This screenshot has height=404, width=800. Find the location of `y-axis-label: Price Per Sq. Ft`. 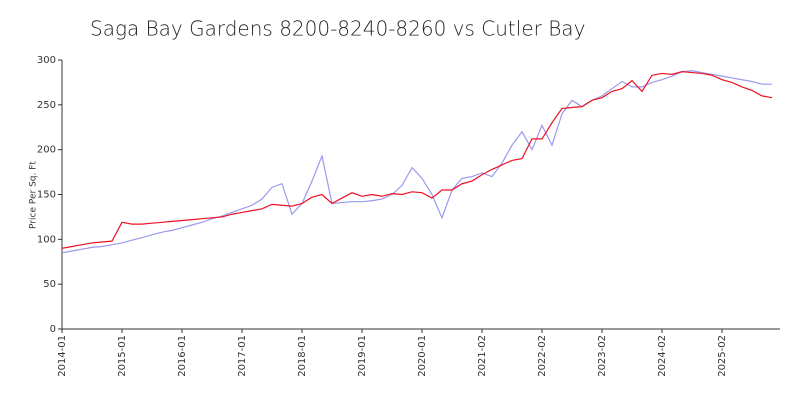

y-axis-label: Price Per Sq. Ft is located at coordinates (34, 195).